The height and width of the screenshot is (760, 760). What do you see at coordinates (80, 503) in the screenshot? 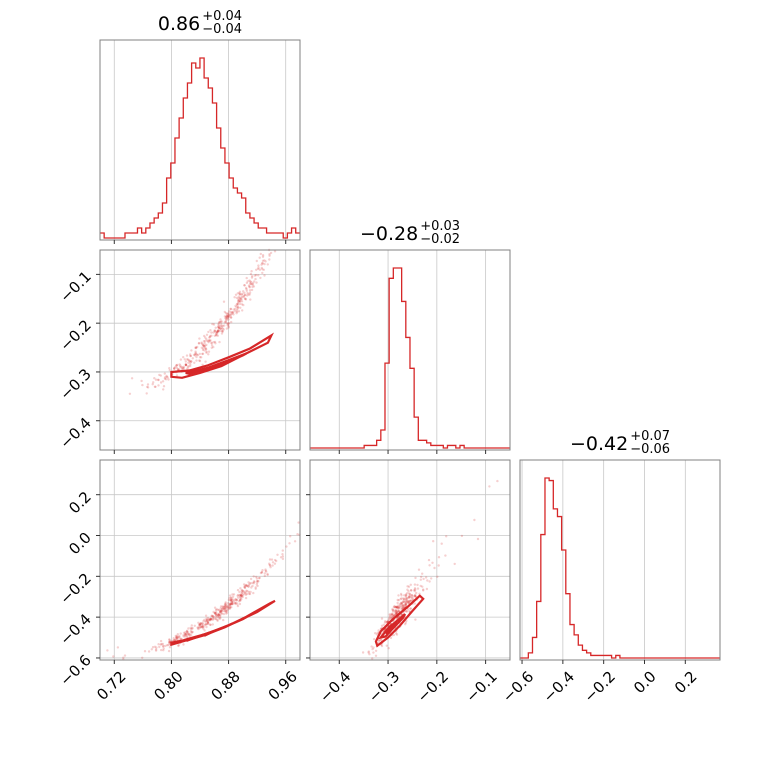
I see `y-tick-label: 0.2` at bounding box center [80, 503].